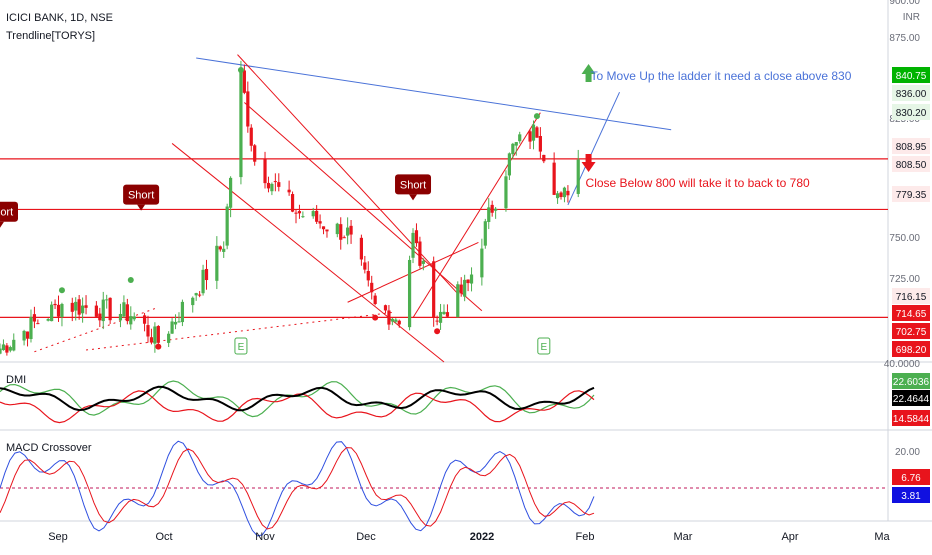  I want to click on time-label: Feb, so click(585, 537).